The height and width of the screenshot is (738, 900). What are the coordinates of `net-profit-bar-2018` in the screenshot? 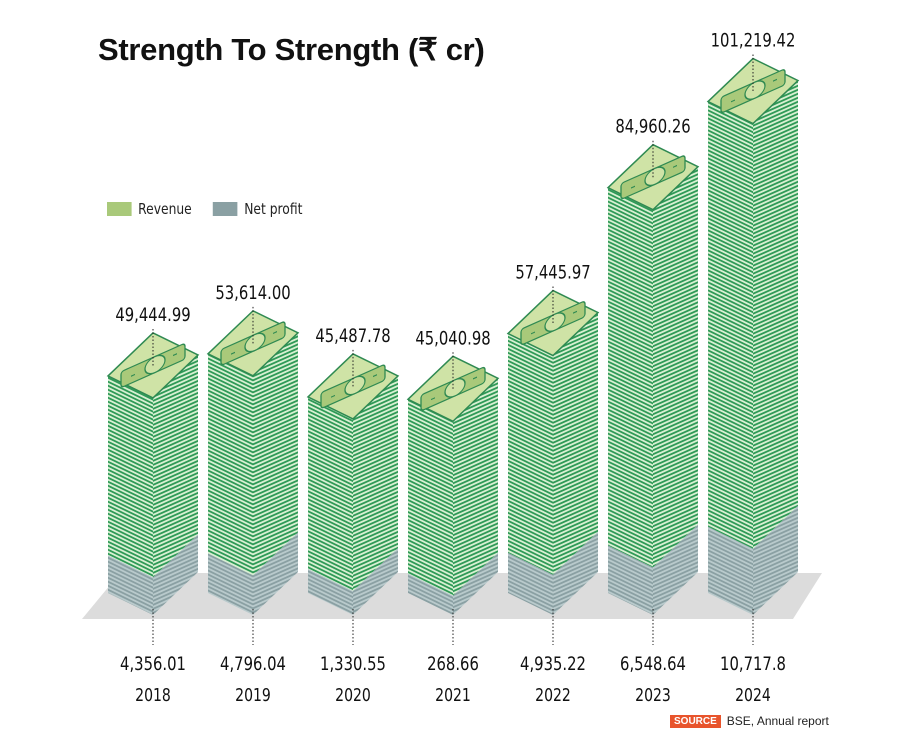 It's located at (153, 574).